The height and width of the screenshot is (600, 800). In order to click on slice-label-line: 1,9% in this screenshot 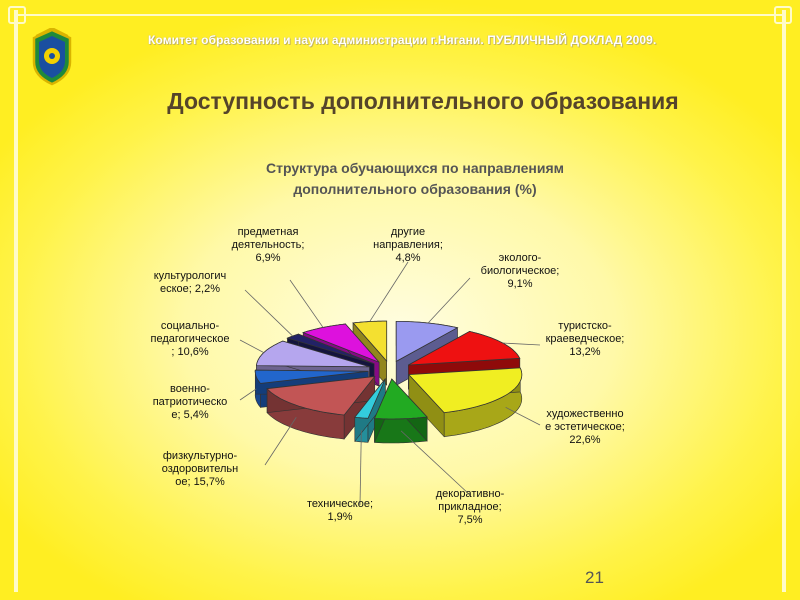, I will do `click(340, 517)`.